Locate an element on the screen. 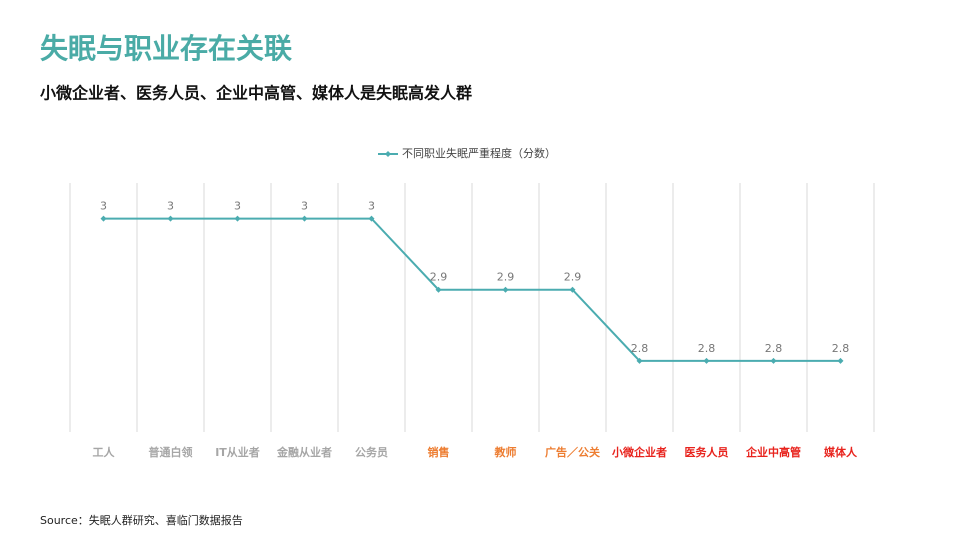 The image size is (960, 540). x-tick-label: 工人 is located at coordinates (104, 452).